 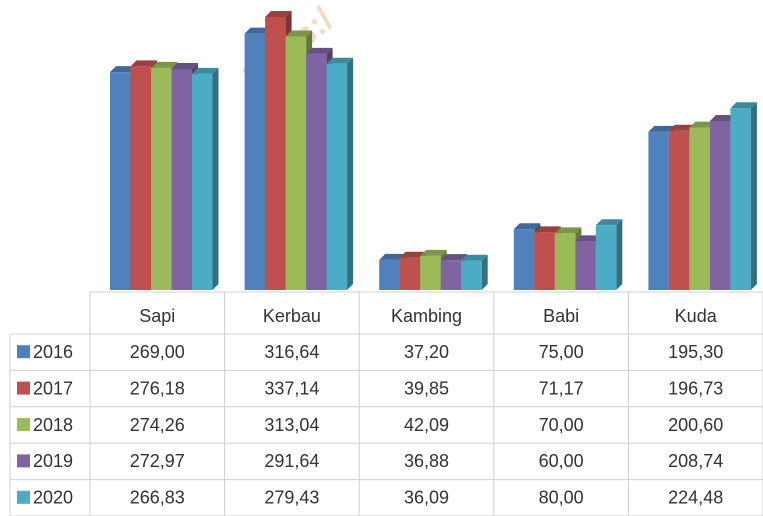 I want to click on data-cell: 266,83, so click(x=157, y=498).